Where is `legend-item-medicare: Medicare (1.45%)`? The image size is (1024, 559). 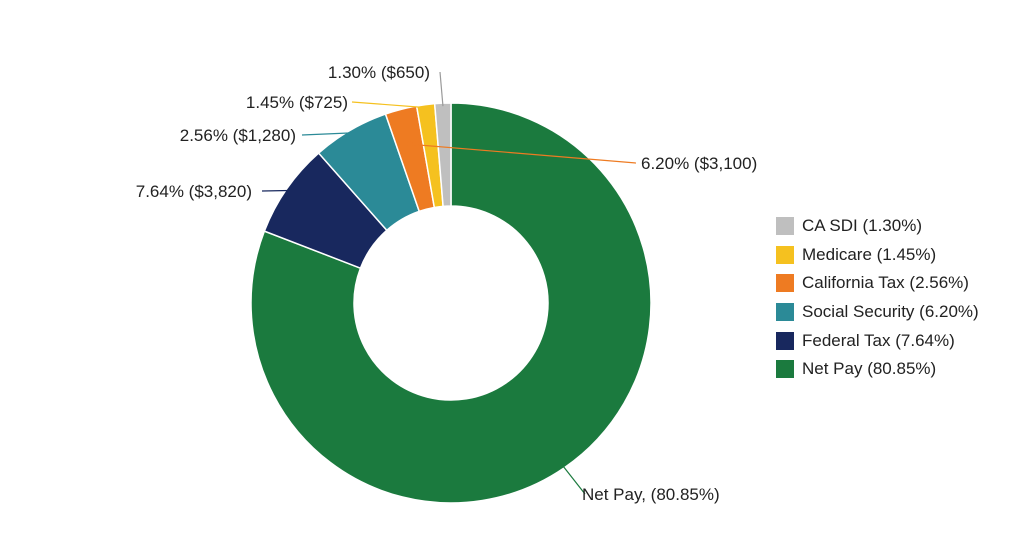
legend-item-medicare: Medicare (1.45%) is located at coordinates (877, 255).